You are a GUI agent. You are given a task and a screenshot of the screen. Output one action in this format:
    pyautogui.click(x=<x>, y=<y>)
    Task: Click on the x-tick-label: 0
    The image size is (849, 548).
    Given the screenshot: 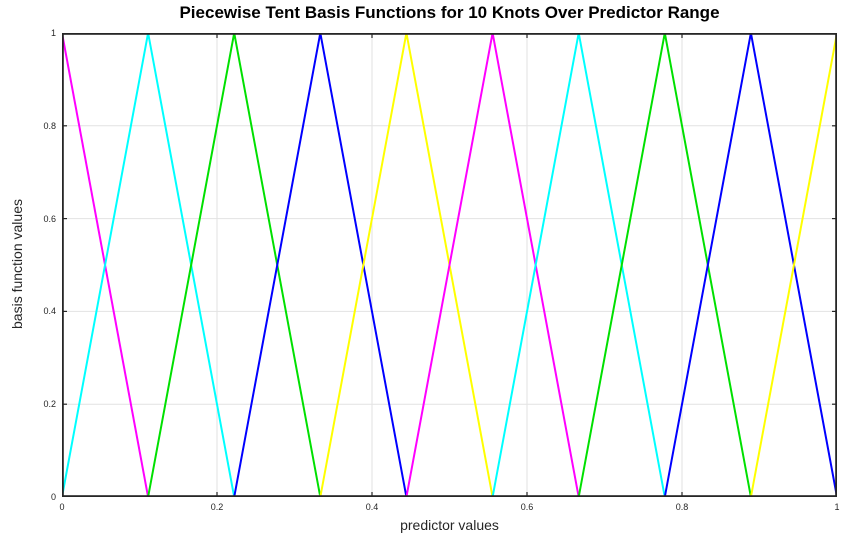 What is the action you would take?
    pyautogui.click(x=62, y=507)
    